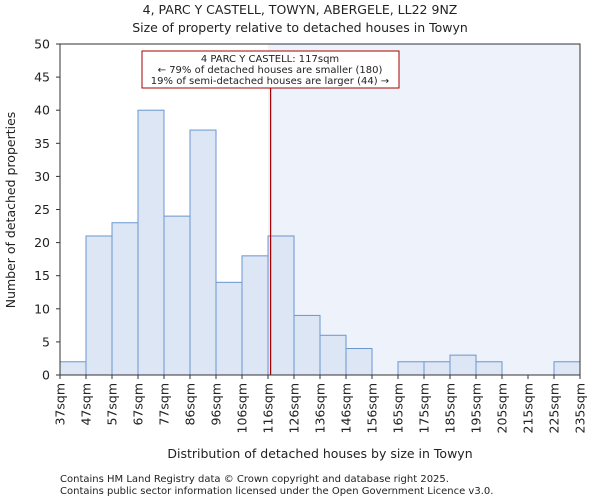 The image size is (600, 500). I want to click on bar-185sqm, so click(463, 365).